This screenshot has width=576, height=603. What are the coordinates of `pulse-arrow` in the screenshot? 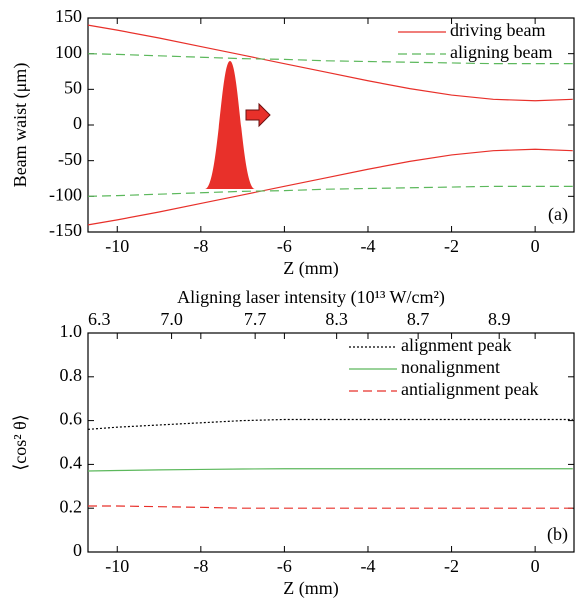 It's located at (258, 115).